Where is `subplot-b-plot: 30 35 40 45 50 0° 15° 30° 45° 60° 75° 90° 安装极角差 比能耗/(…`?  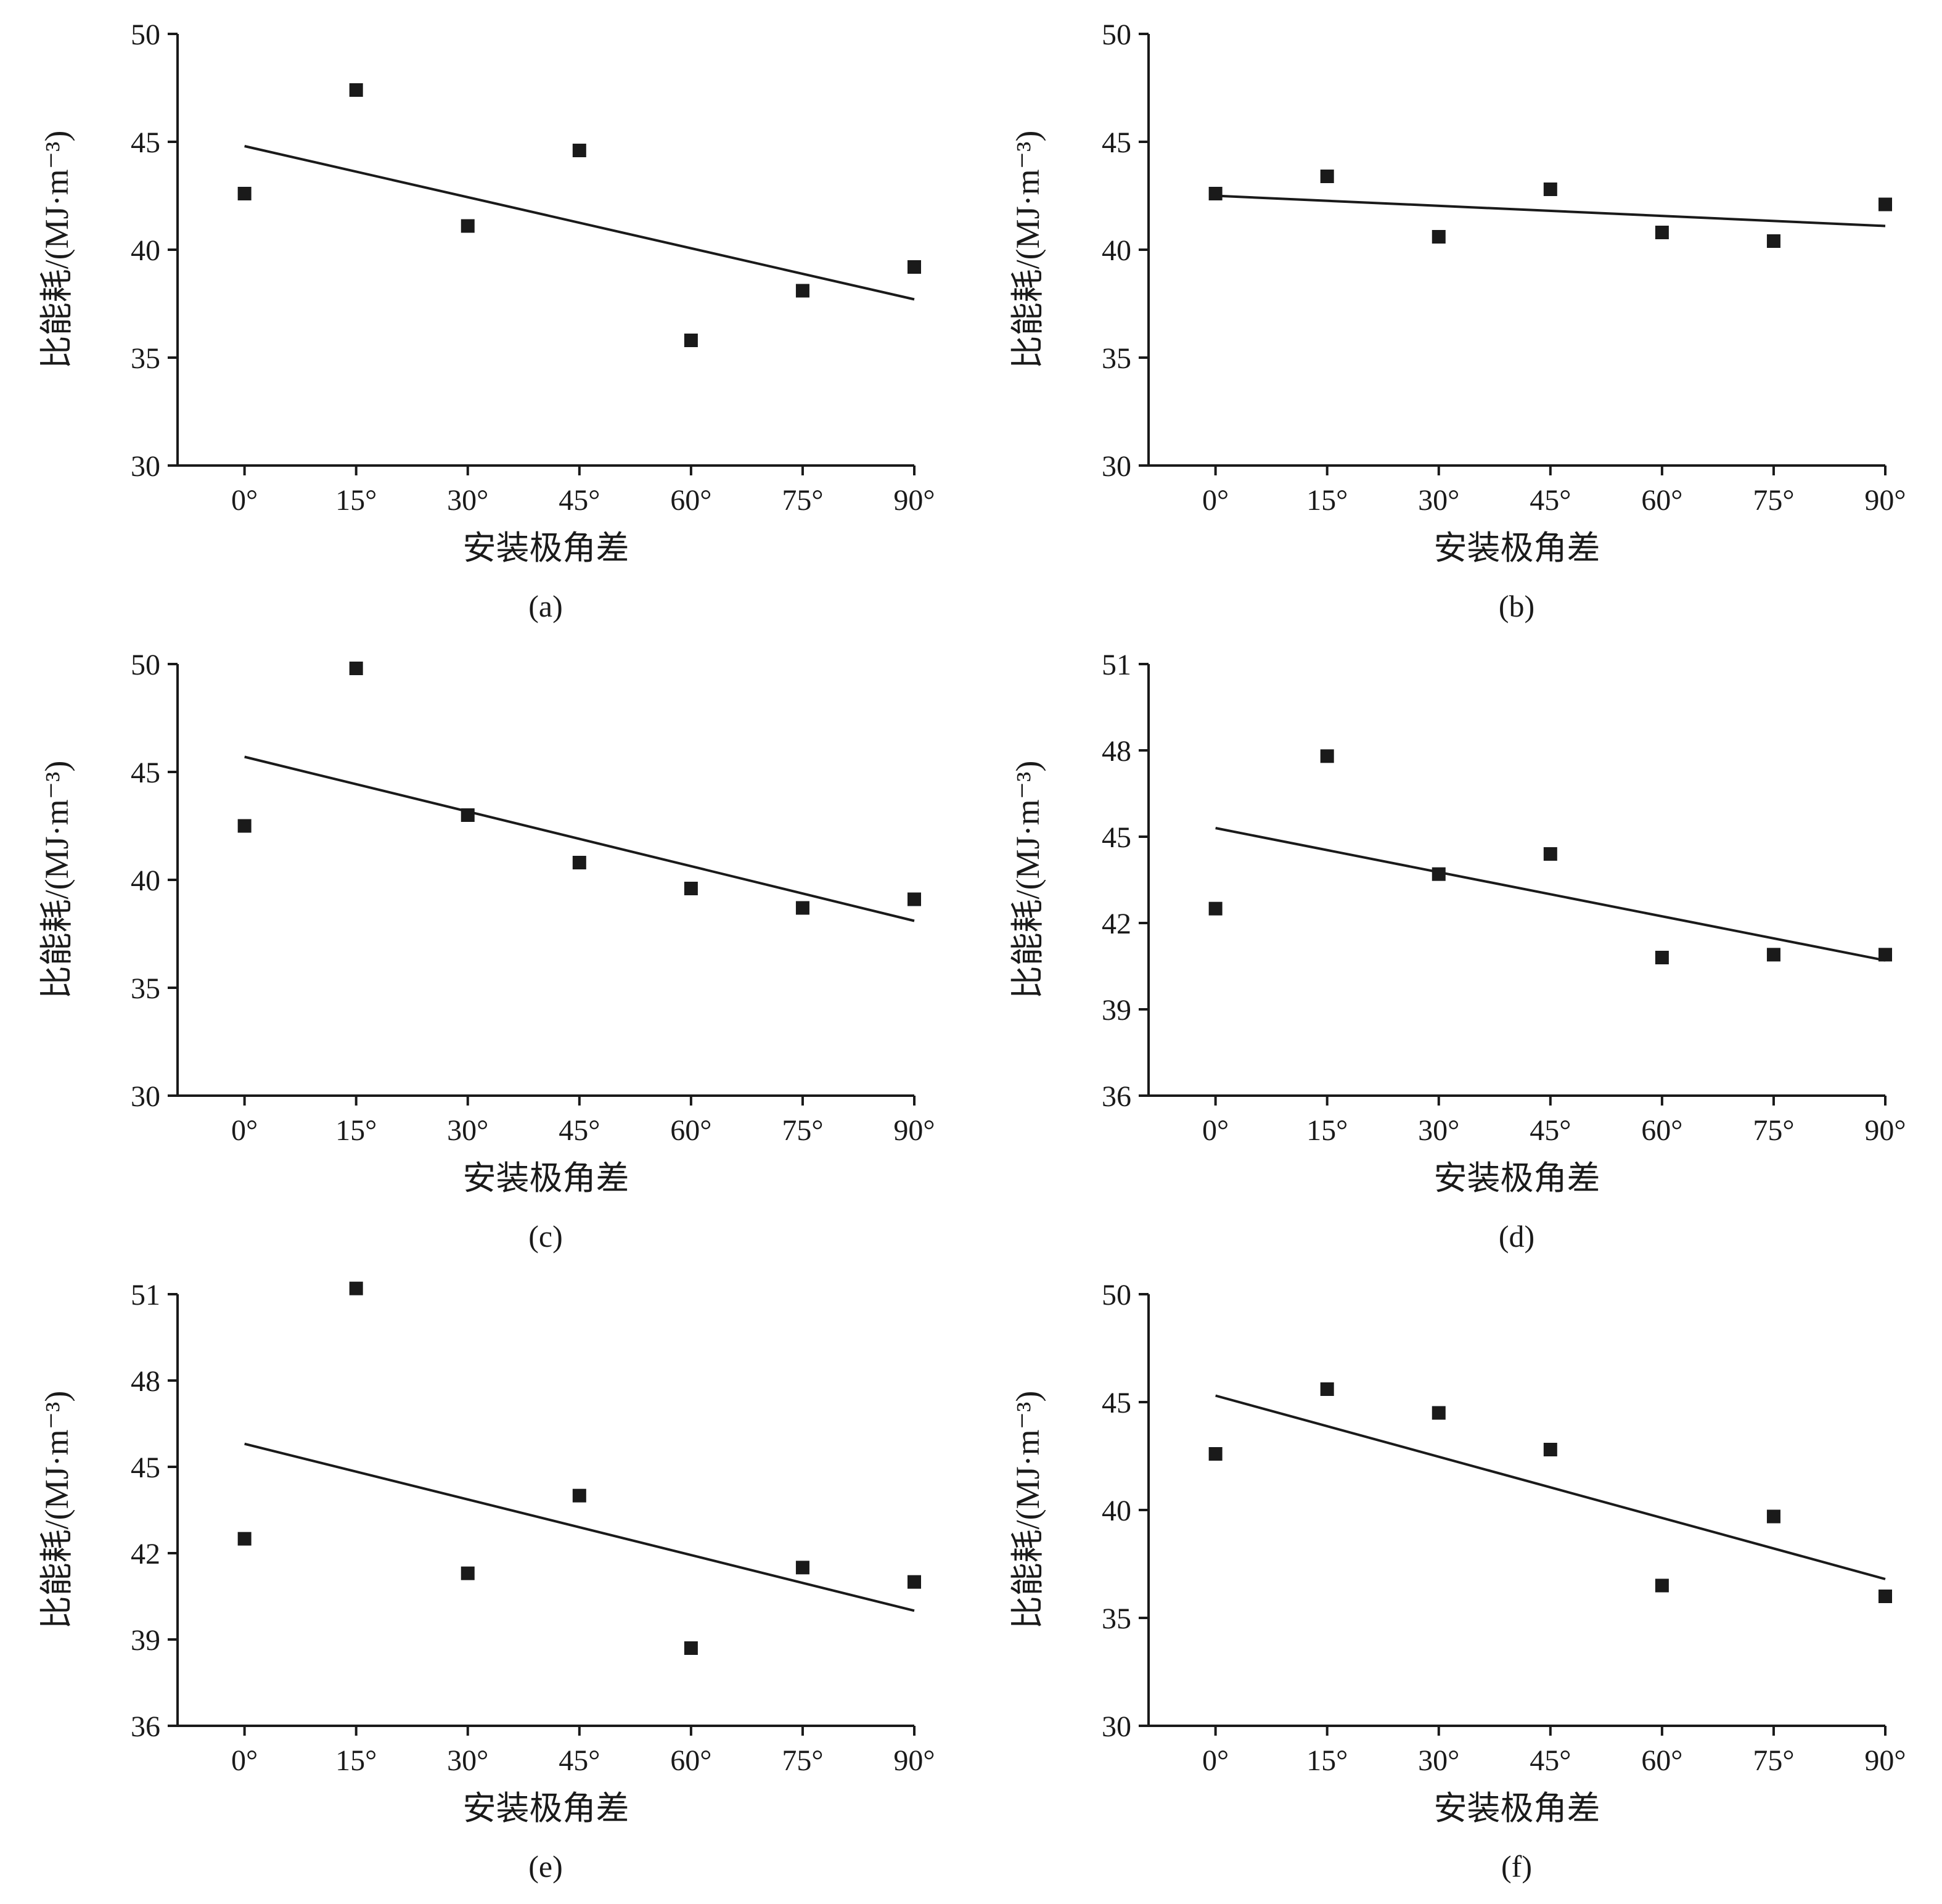 subplot-b-plot: 30 35 40 45 50 0° 15° 30° 45° 60° 75° 90° 安装极角差 比能耗/(… is located at coordinates (1458, 292).